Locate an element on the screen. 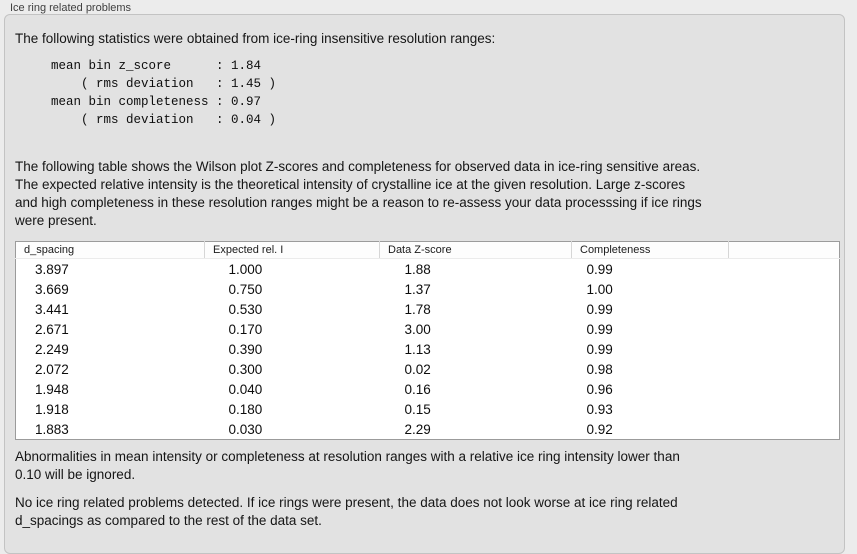 This screenshot has height=554, width=857. table-row: 3.669 0.750 1.37 1.00 is located at coordinates (428, 289).